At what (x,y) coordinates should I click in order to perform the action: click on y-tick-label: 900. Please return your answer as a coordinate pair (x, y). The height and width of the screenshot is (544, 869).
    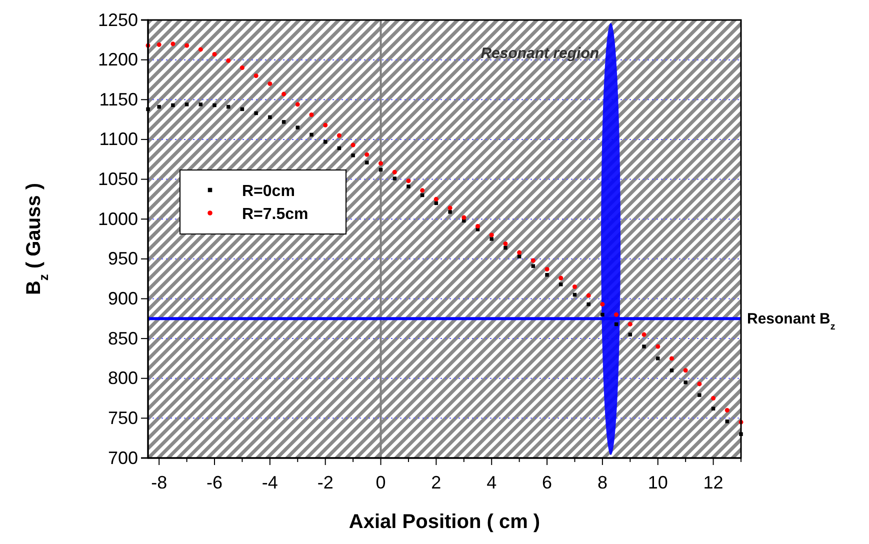
    Looking at the image, I should click on (123, 298).